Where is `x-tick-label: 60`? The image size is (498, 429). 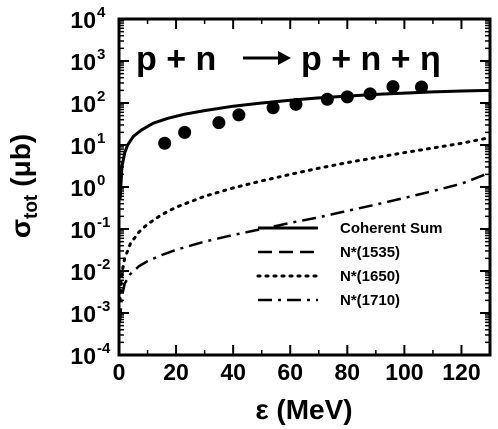 x-tick-label: 60 is located at coordinates (290, 372).